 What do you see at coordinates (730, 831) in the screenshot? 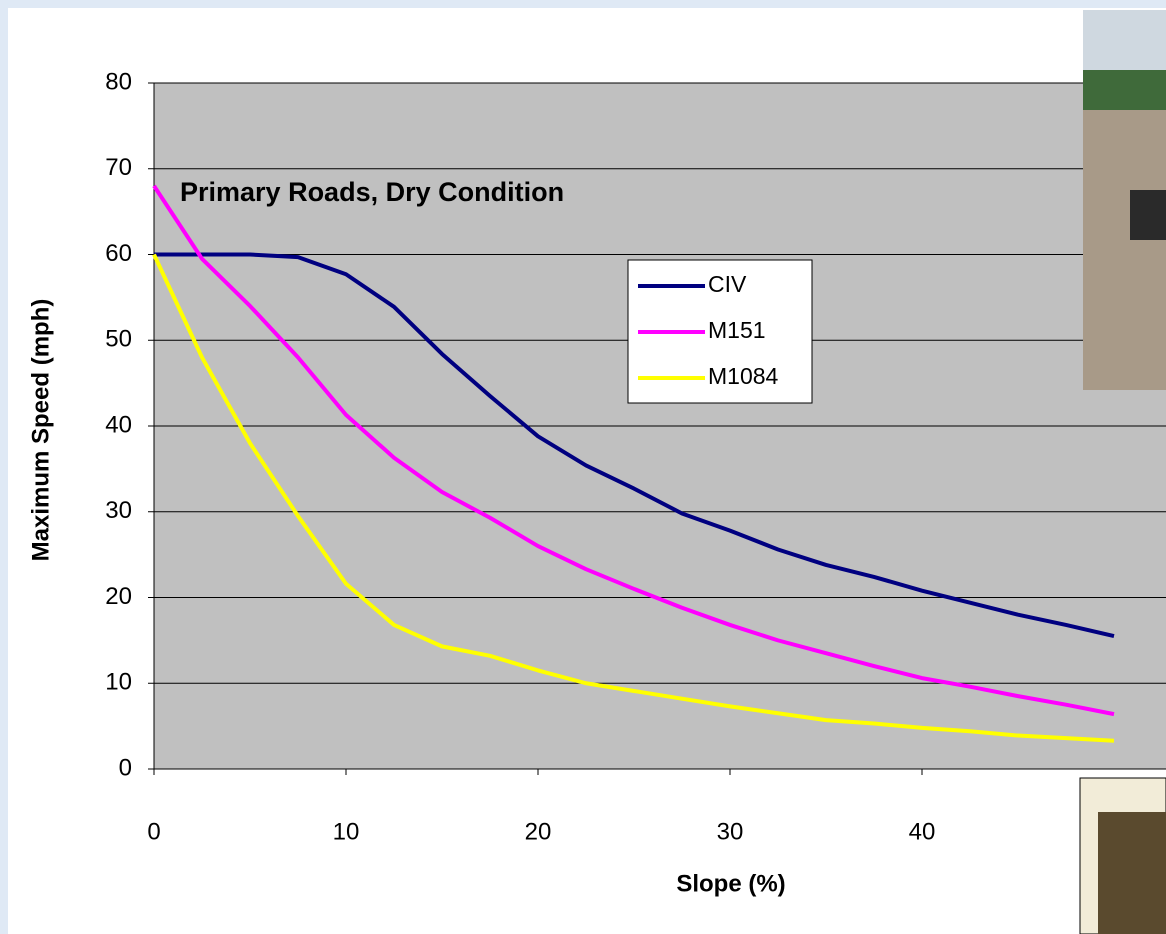
I see `x-tick-label: 30` at bounding box center [730, 831].